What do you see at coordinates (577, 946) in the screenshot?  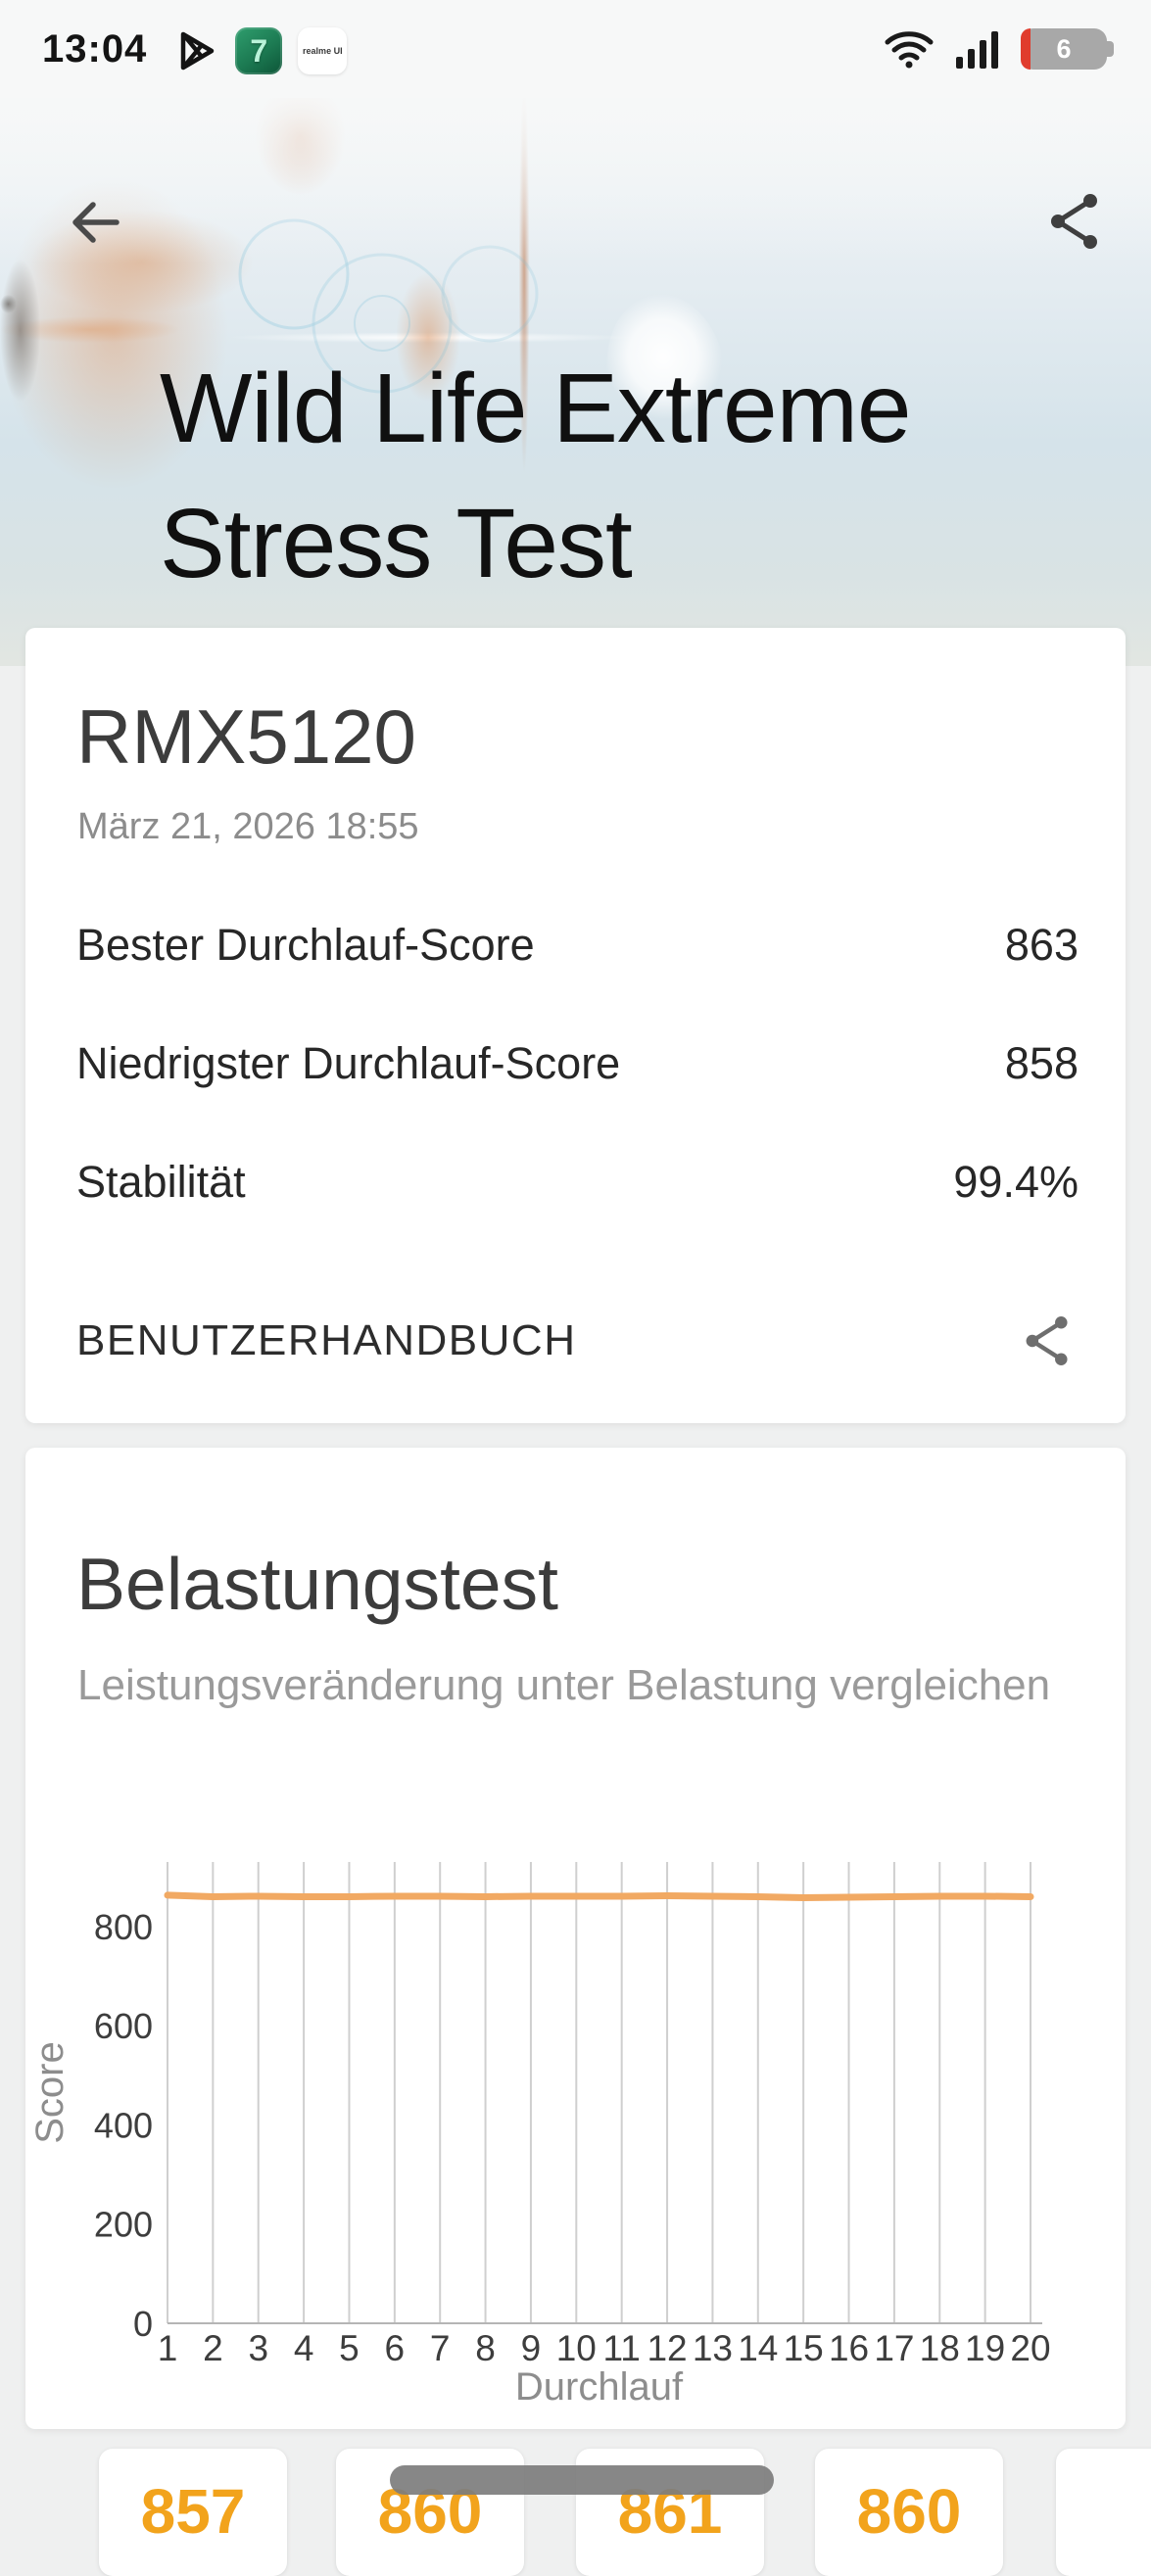 I see `score-row-best: Bester Durchlauf-Score 863` at bounding box center [577, 946].